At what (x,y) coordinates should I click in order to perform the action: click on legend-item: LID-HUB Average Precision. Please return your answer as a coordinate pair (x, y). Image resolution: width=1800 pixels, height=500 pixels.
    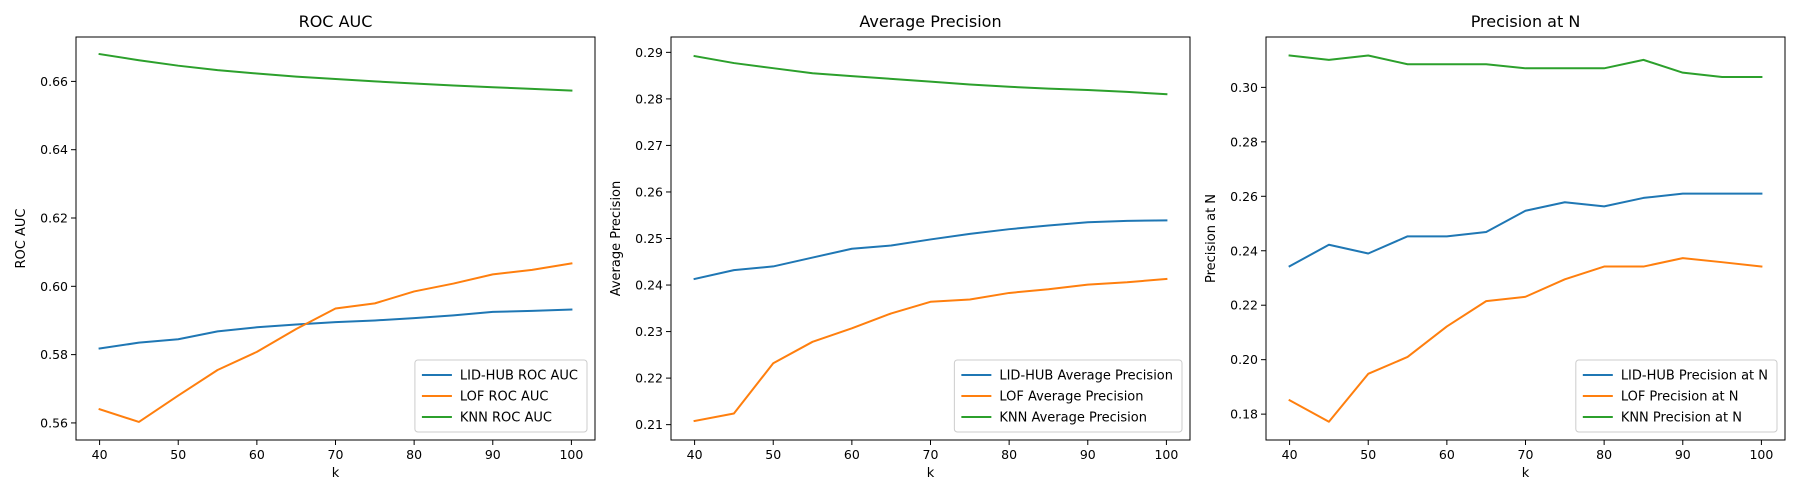
    Looking at the image, I should click on (1067, 376).